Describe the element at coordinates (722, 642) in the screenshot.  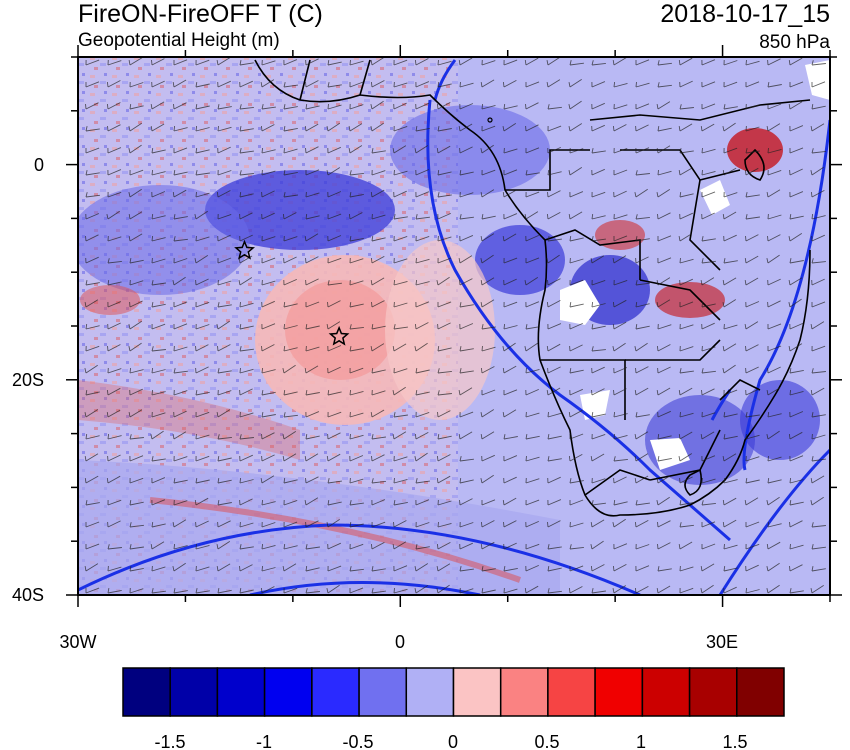
I see `lon-label-30e: 30E` at that location.